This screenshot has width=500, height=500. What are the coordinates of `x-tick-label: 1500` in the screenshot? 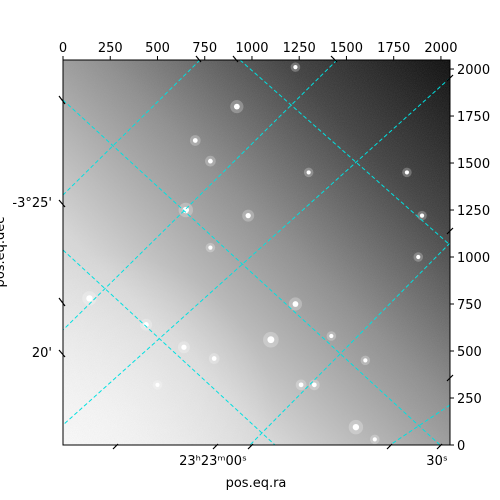 It's located at (346, 48).